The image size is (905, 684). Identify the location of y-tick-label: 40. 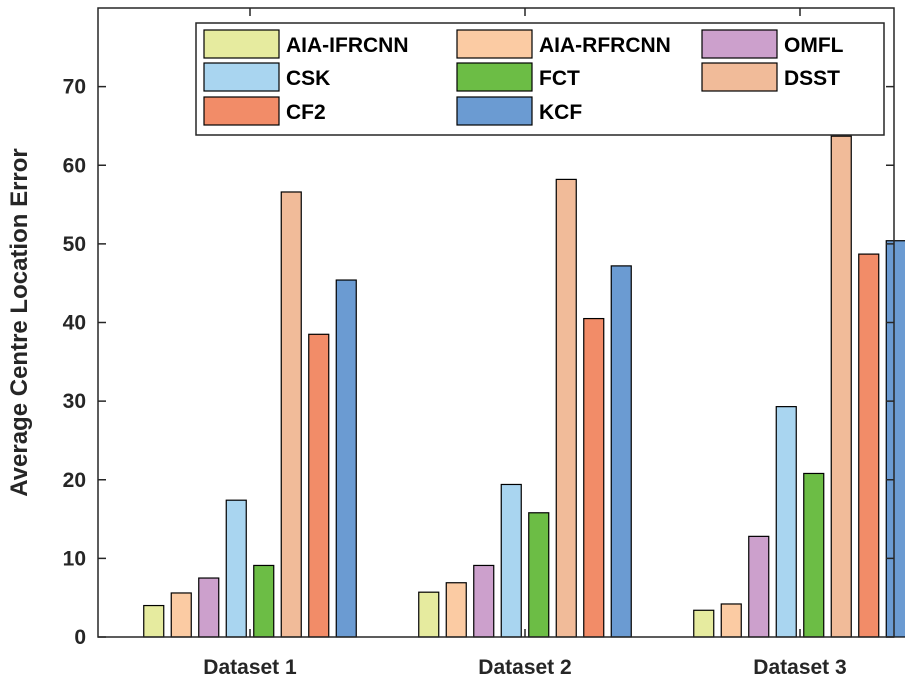
(74, 323).